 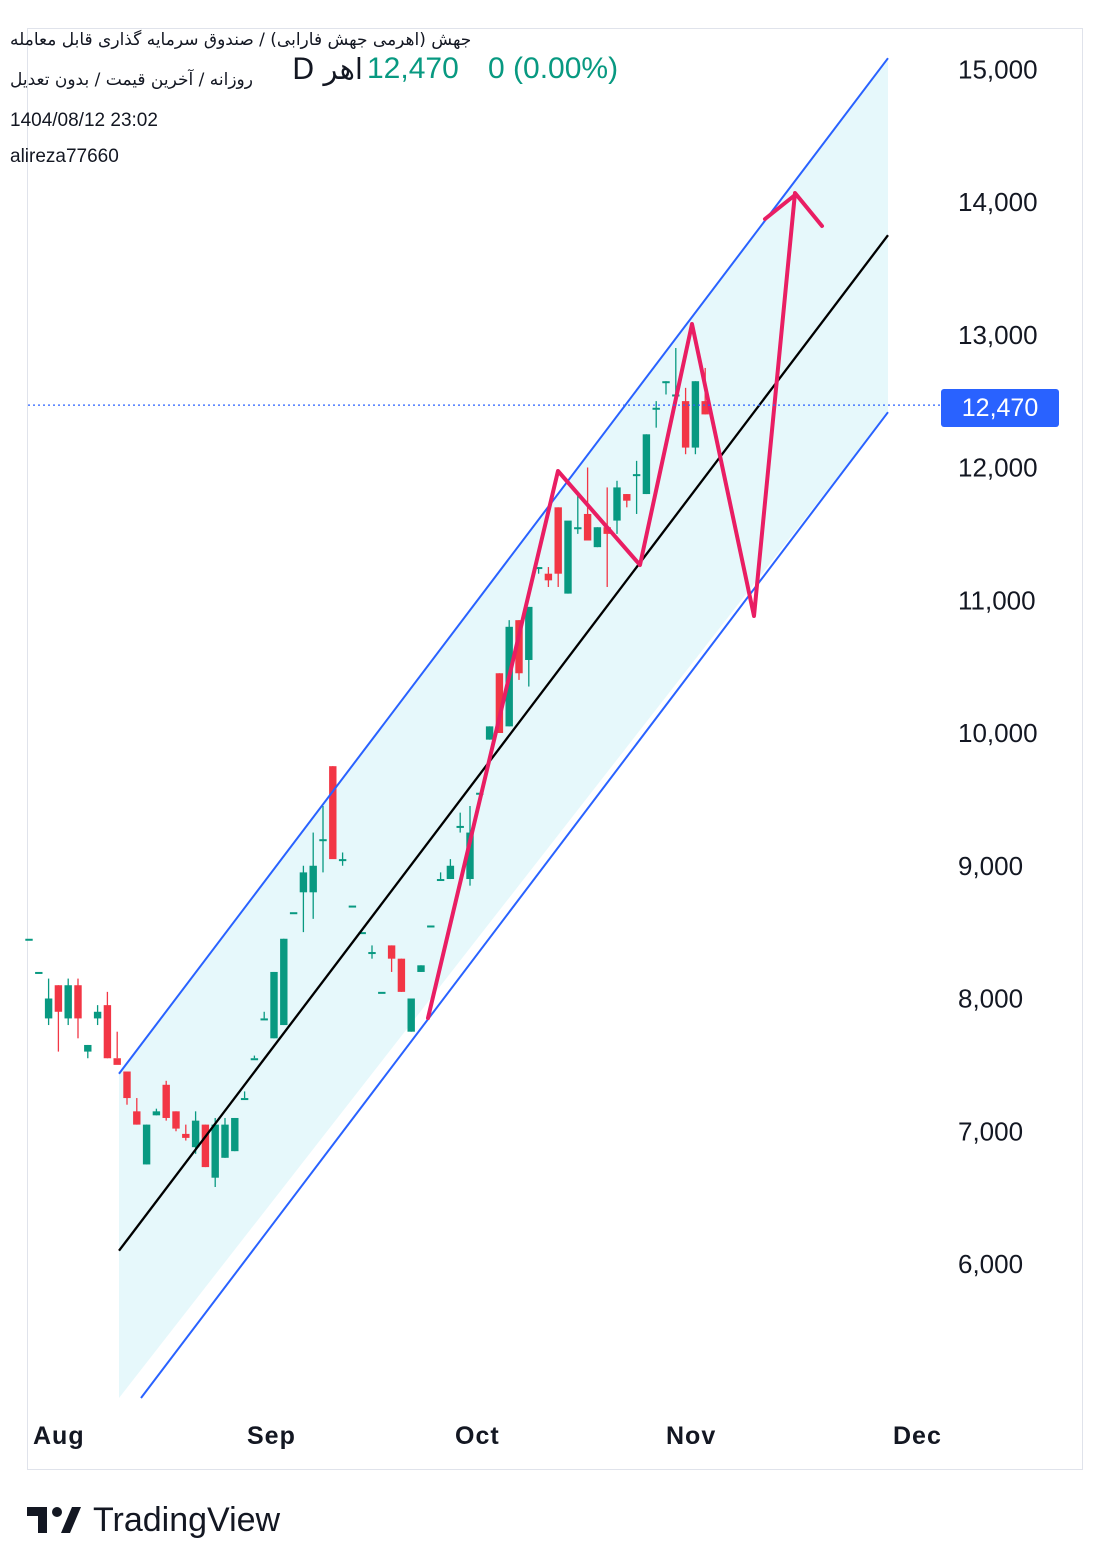 I want to click on x-axis: Aug Sep Oct Nov Dec, so click(x=487, y=1436).